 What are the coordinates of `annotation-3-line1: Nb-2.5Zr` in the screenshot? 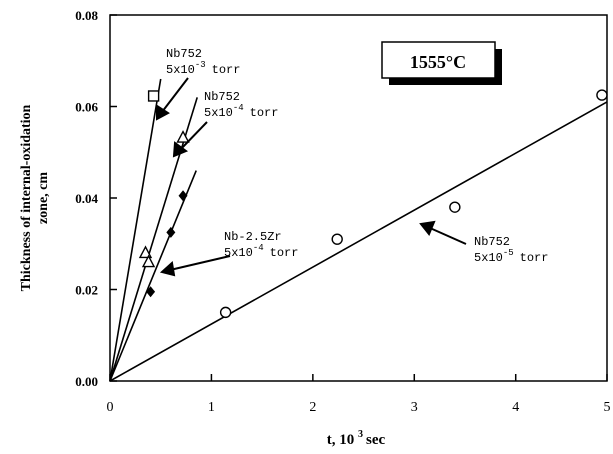 It's located at (253, 237).